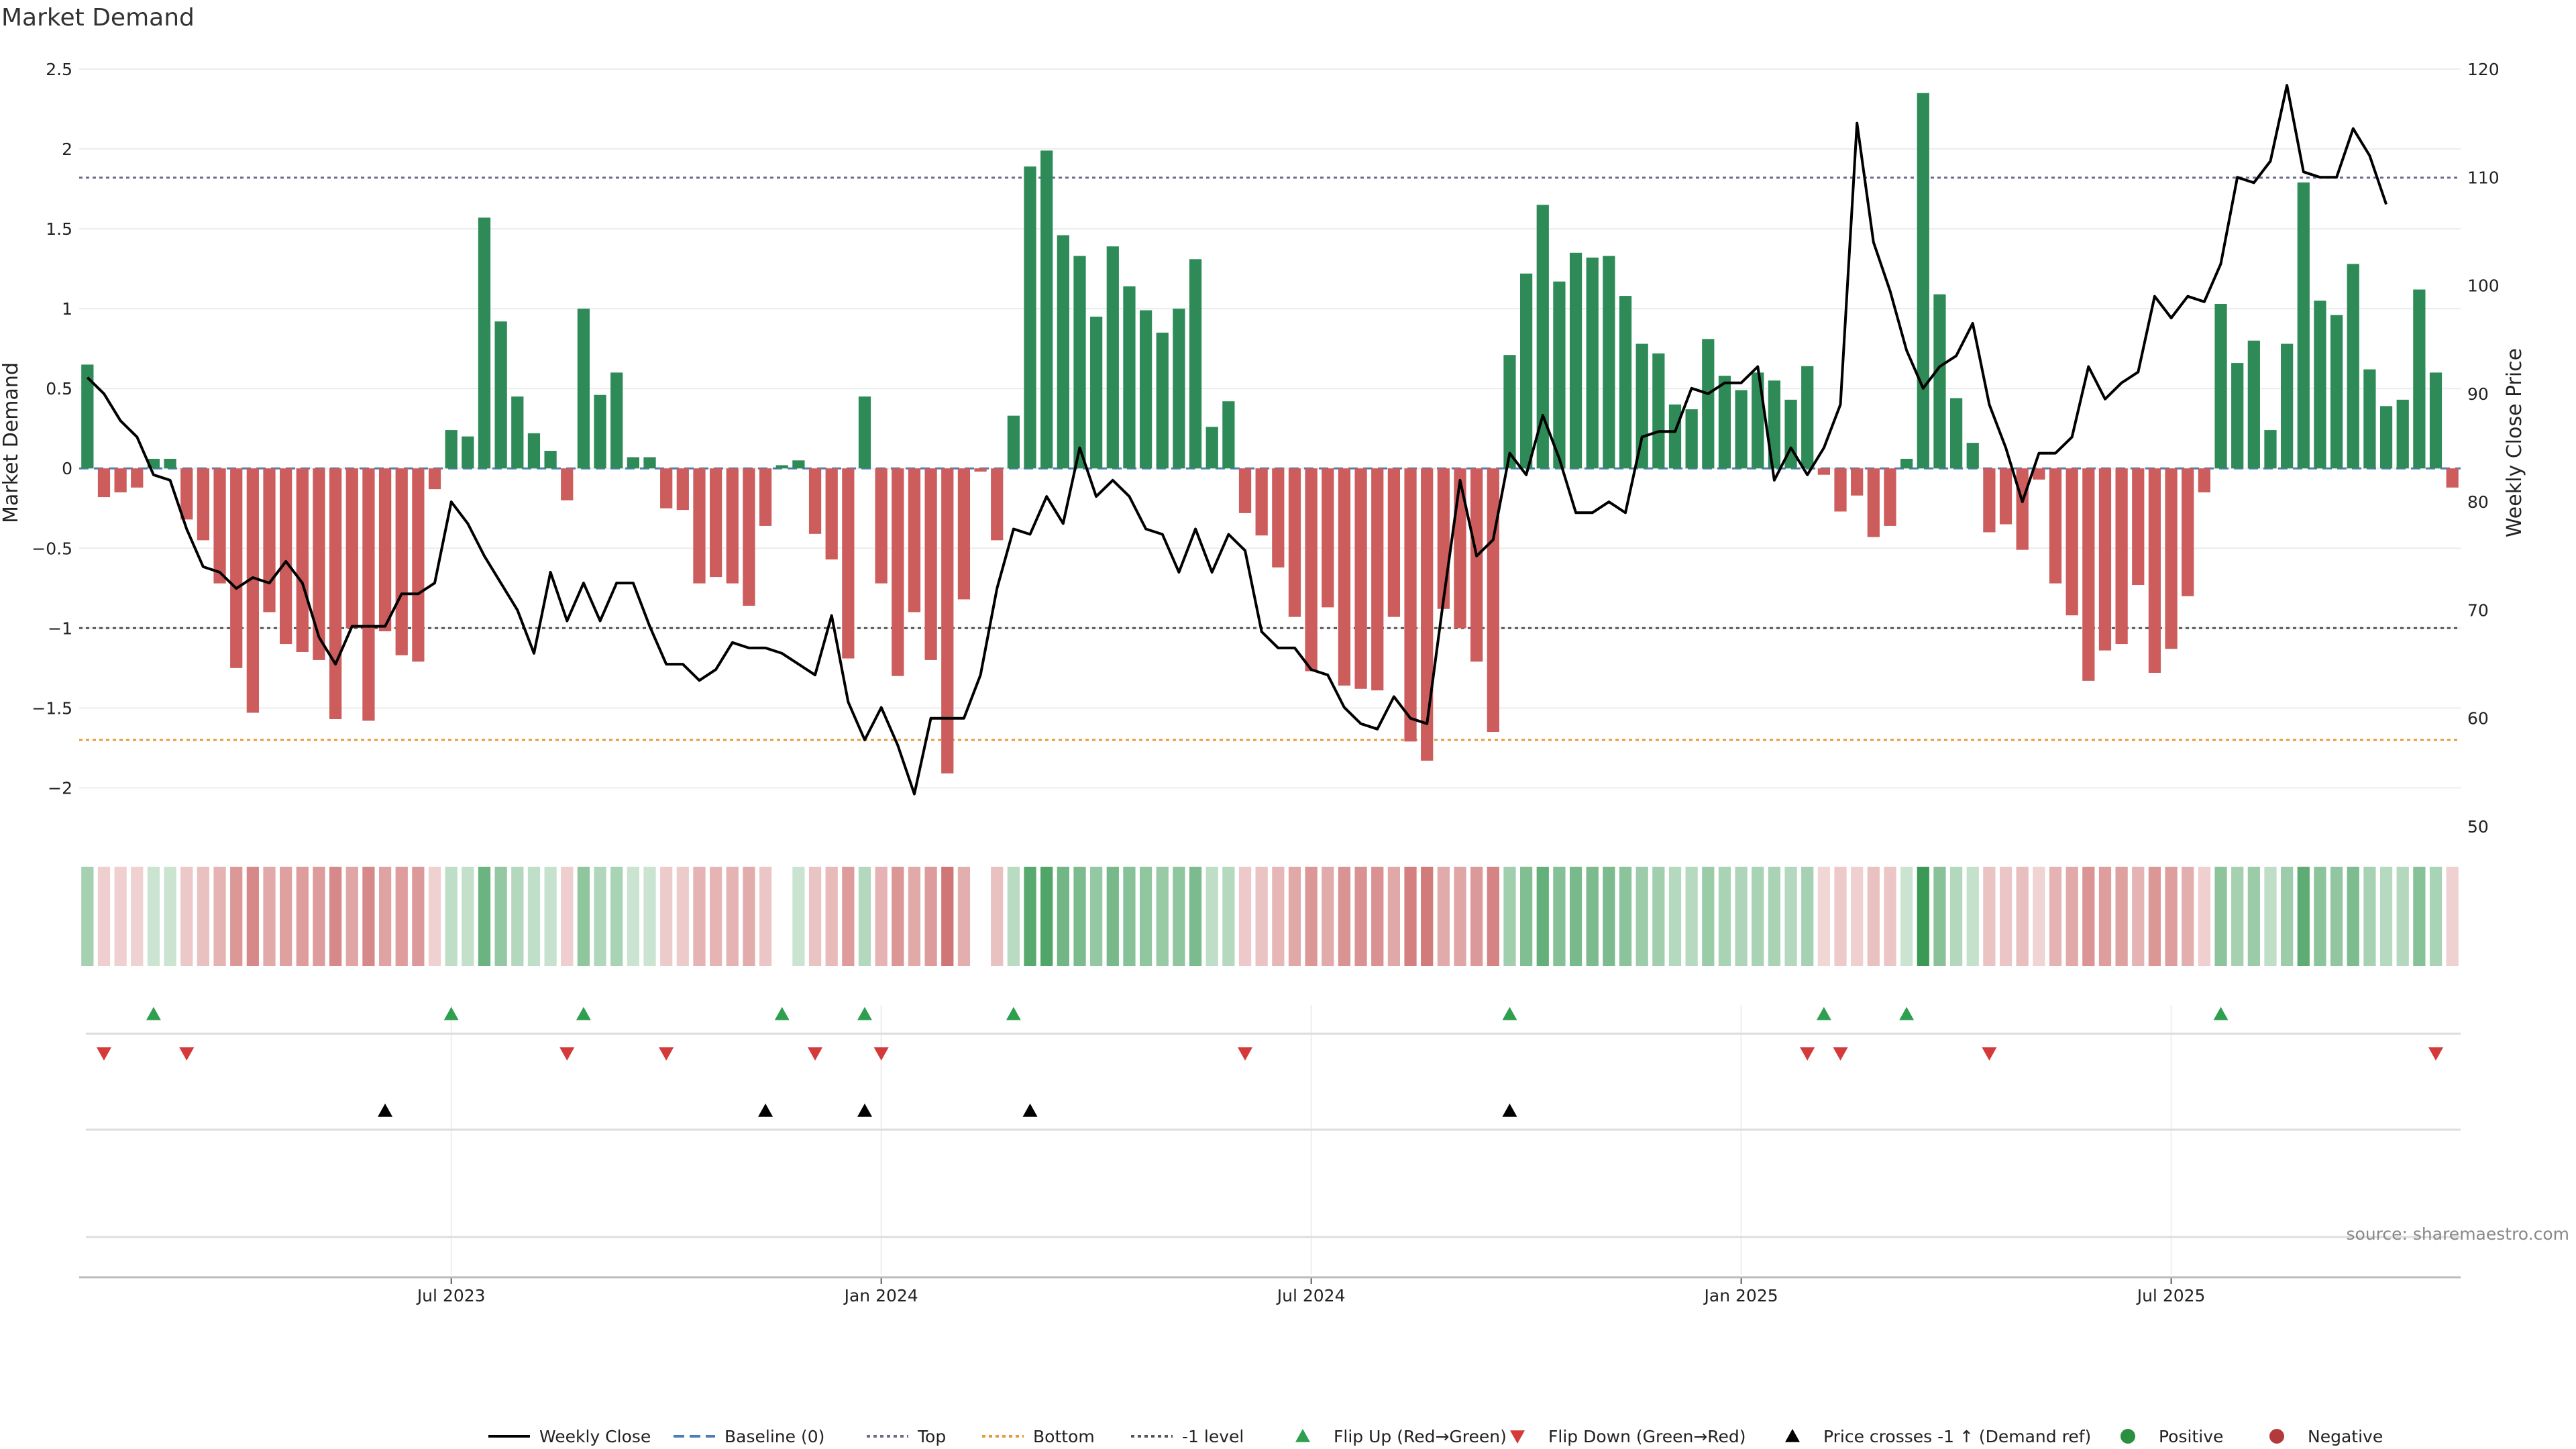  I want to click on legend-label: Price crosses -1 ↑ (Demand ref), so click(1957, 1436).